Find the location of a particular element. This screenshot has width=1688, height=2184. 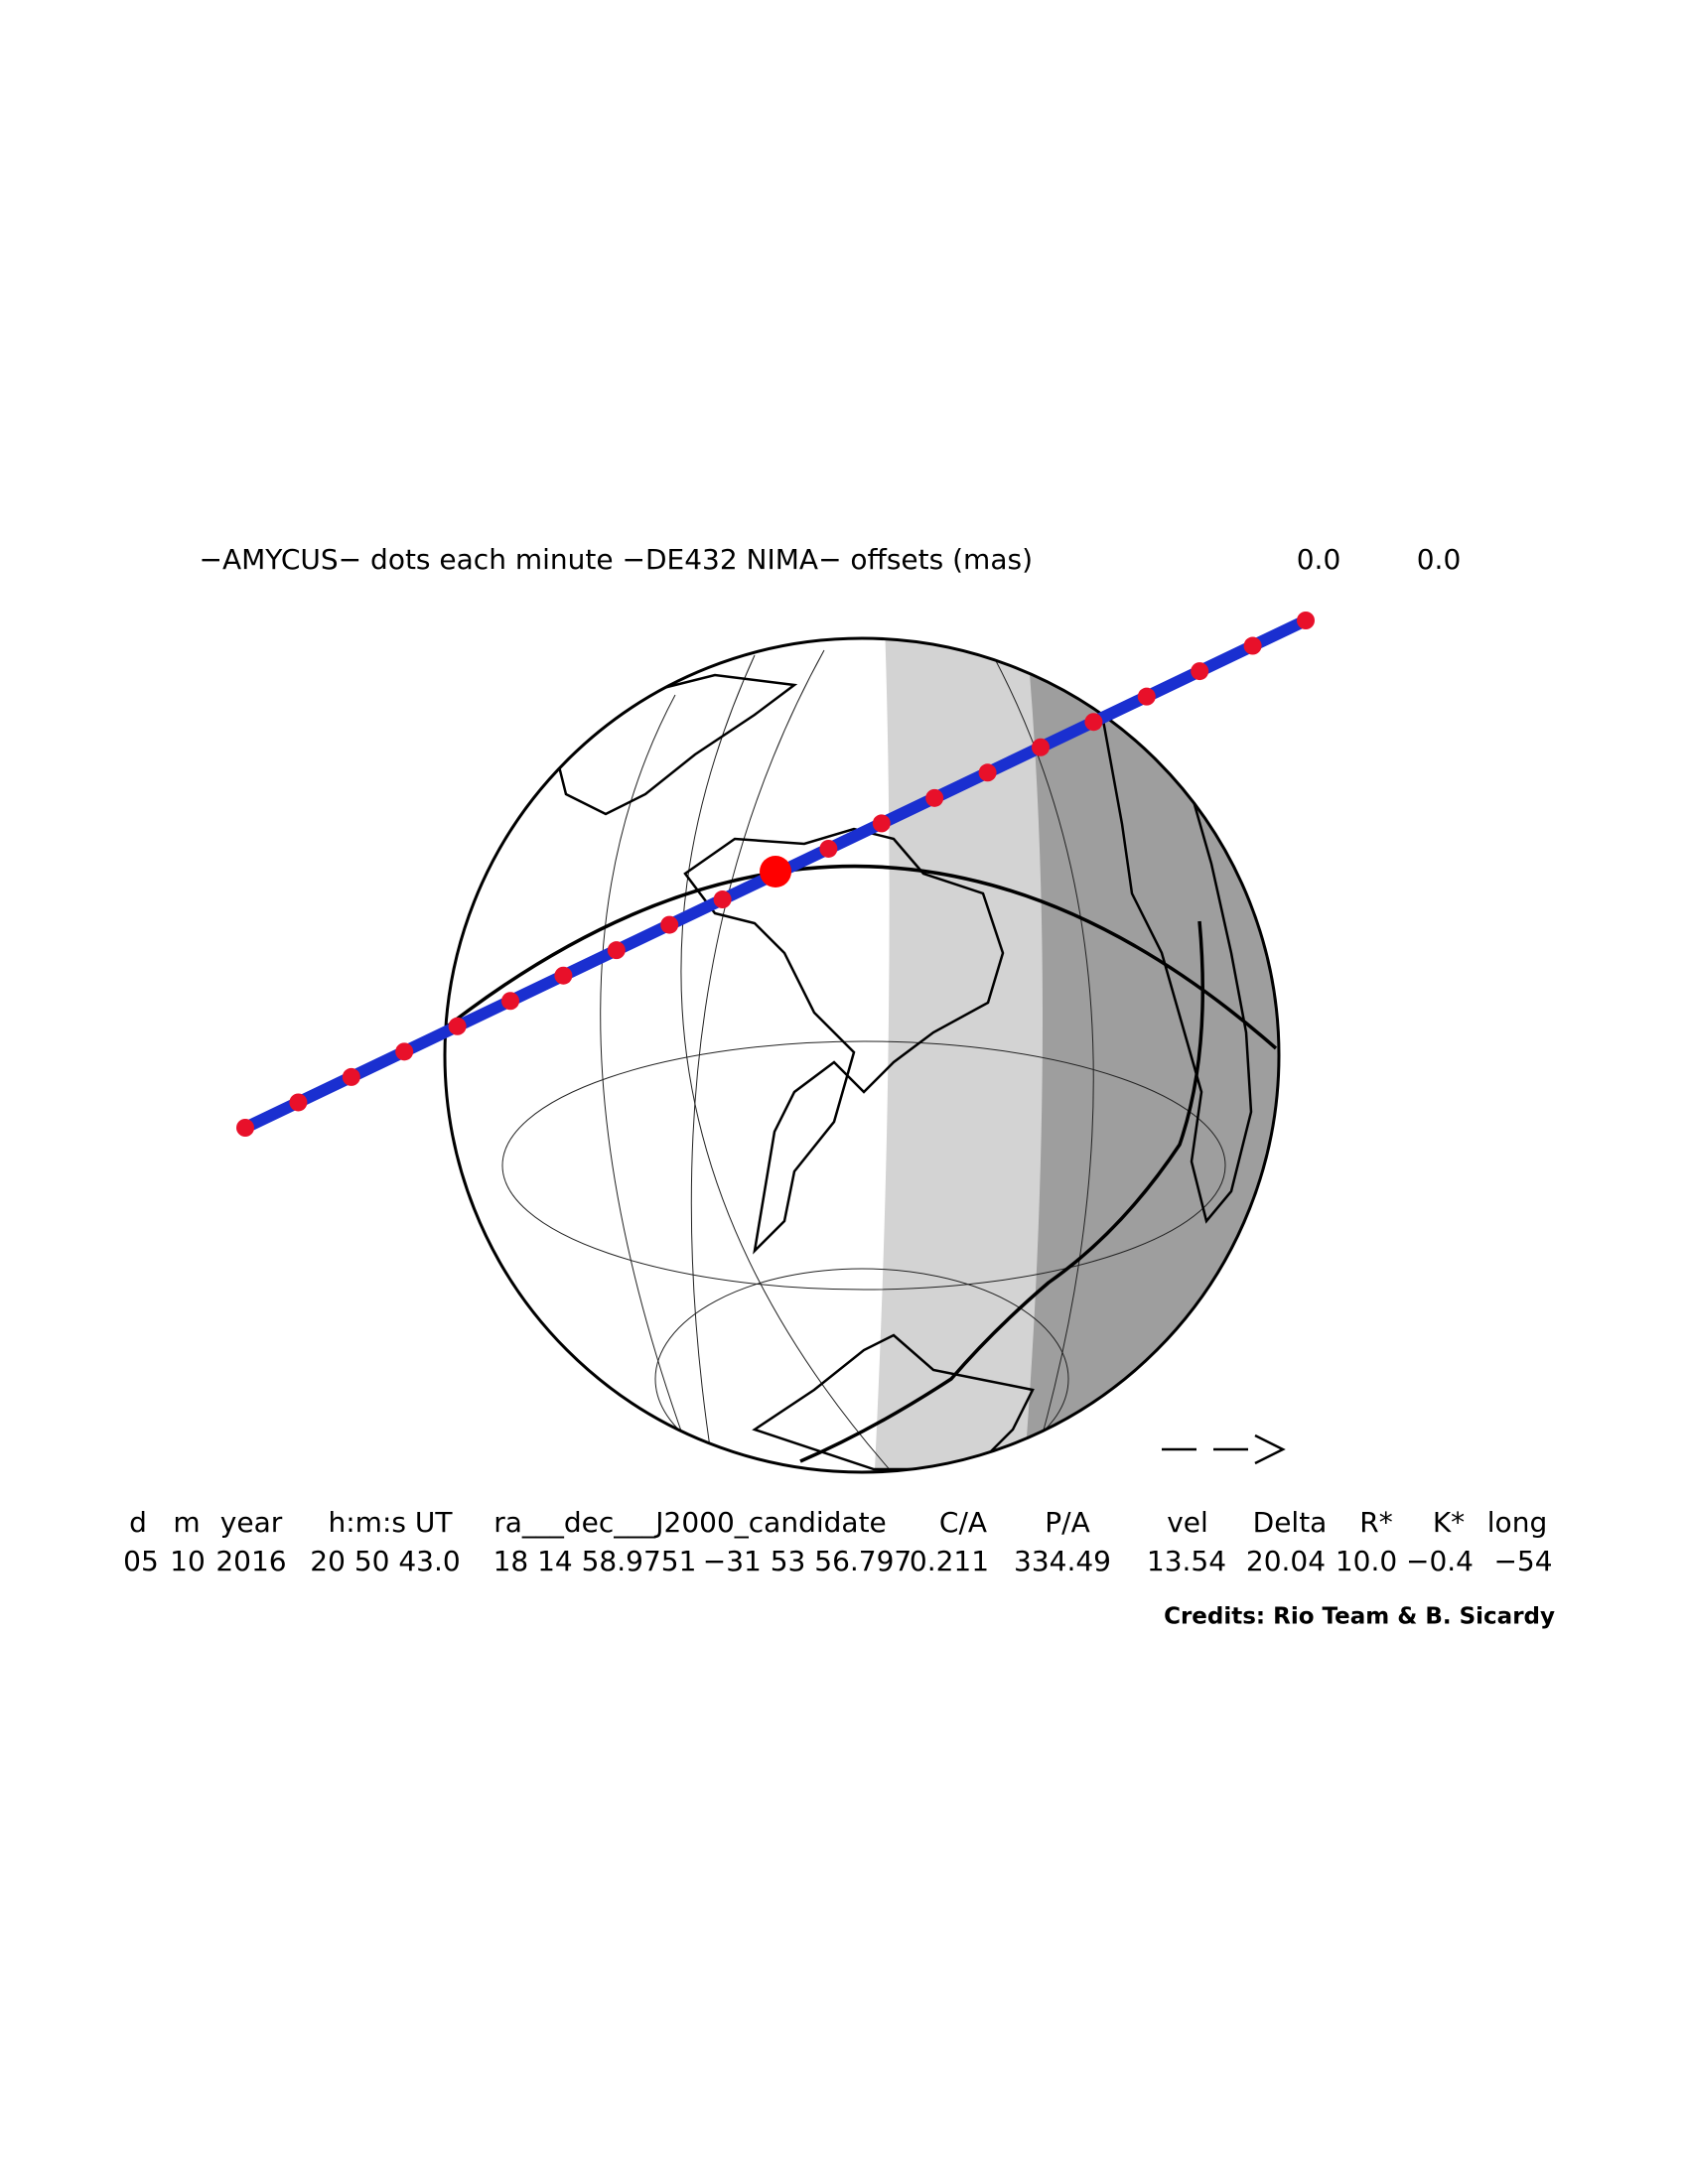

column-header: K* is located at coordinates (1449, 1522).